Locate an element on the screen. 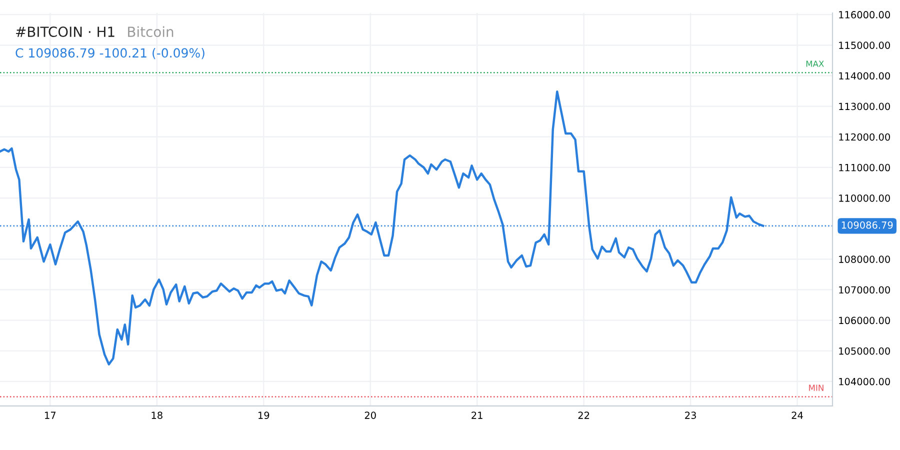 The width and height of the screenshot is (900, 450). ref-line-label: MIN is located at coordinates (816, 387).